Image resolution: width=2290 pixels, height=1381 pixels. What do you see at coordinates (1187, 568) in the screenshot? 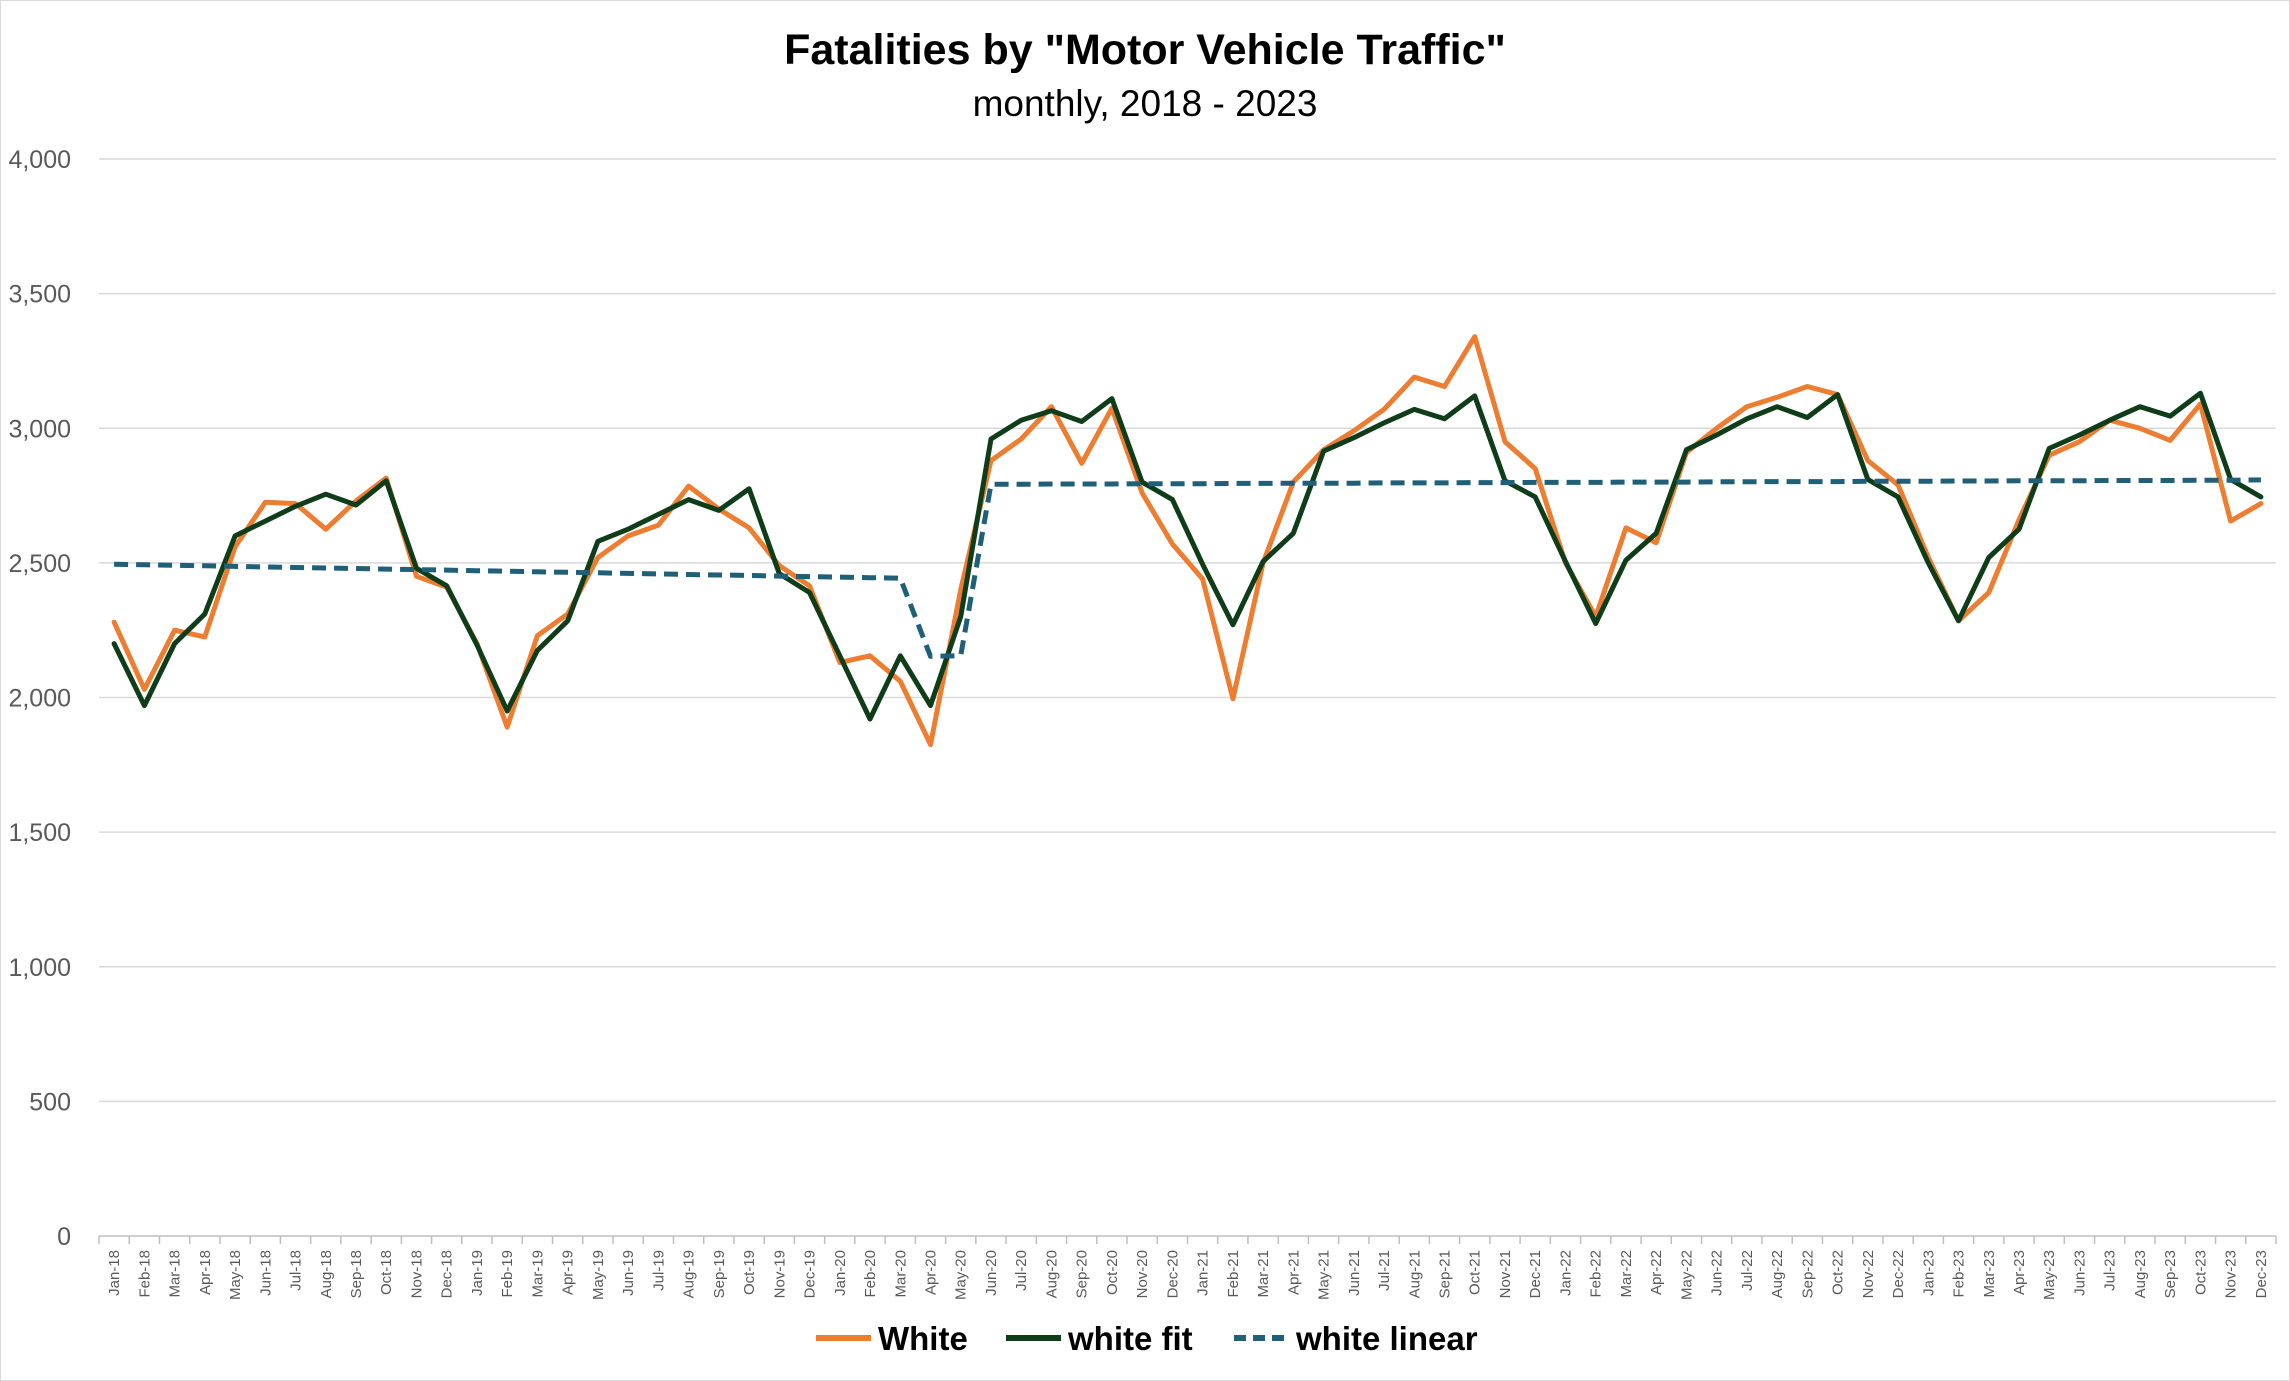
I see `series-line-white-linear` at bounding box center [1187, 568].